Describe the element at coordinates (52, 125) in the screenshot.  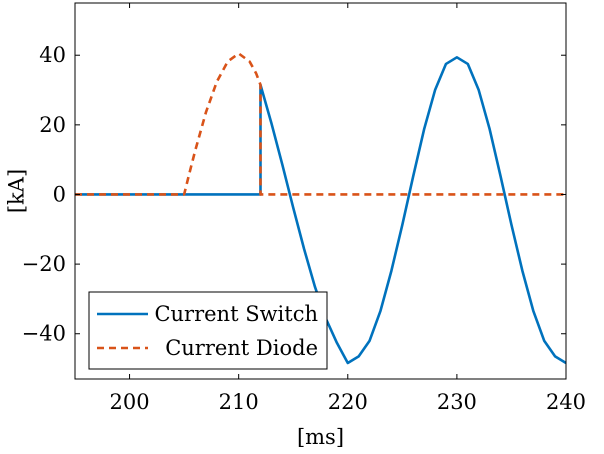
I see `y-tick-label: 20` at that location.